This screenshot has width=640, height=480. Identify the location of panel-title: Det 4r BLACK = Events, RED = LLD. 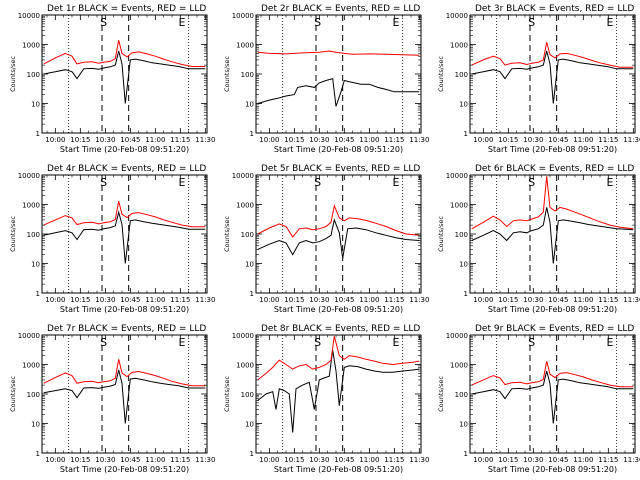
(126, 169).